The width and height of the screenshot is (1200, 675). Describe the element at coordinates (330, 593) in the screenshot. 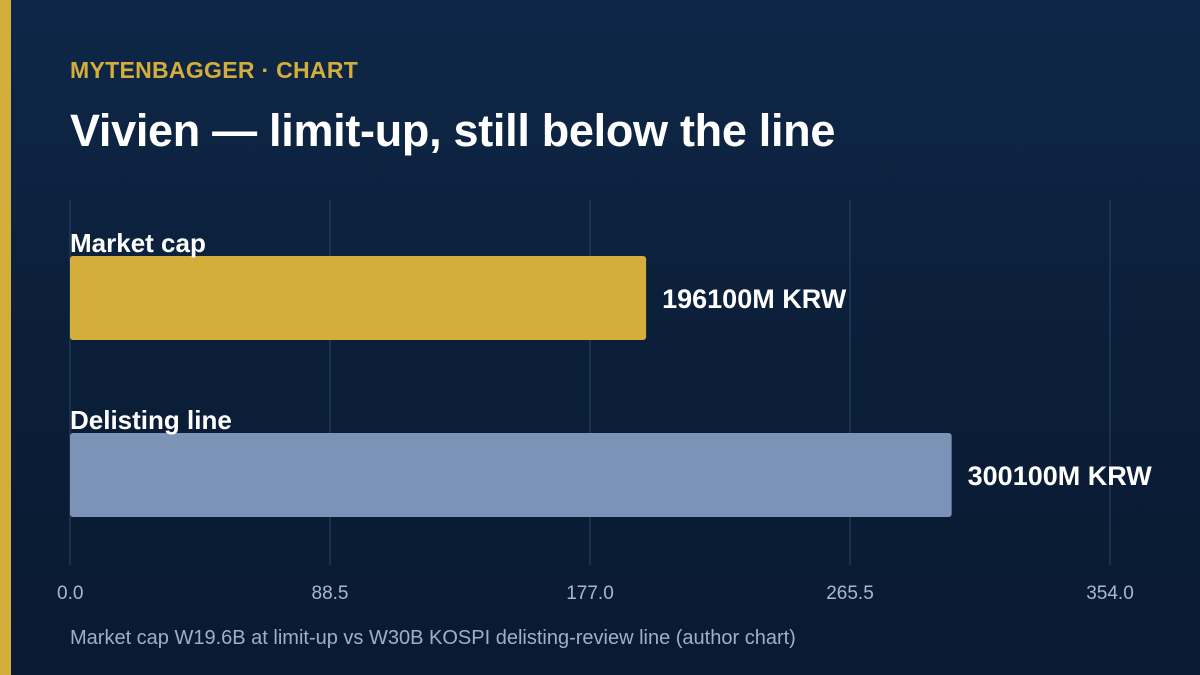

I see `x-tick-label: 88.5` at that location.